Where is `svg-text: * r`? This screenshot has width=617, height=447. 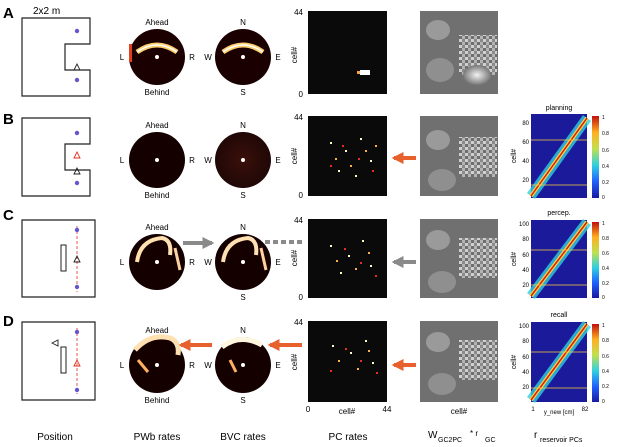
svg-text: * r is located at coordinates (474, 433).